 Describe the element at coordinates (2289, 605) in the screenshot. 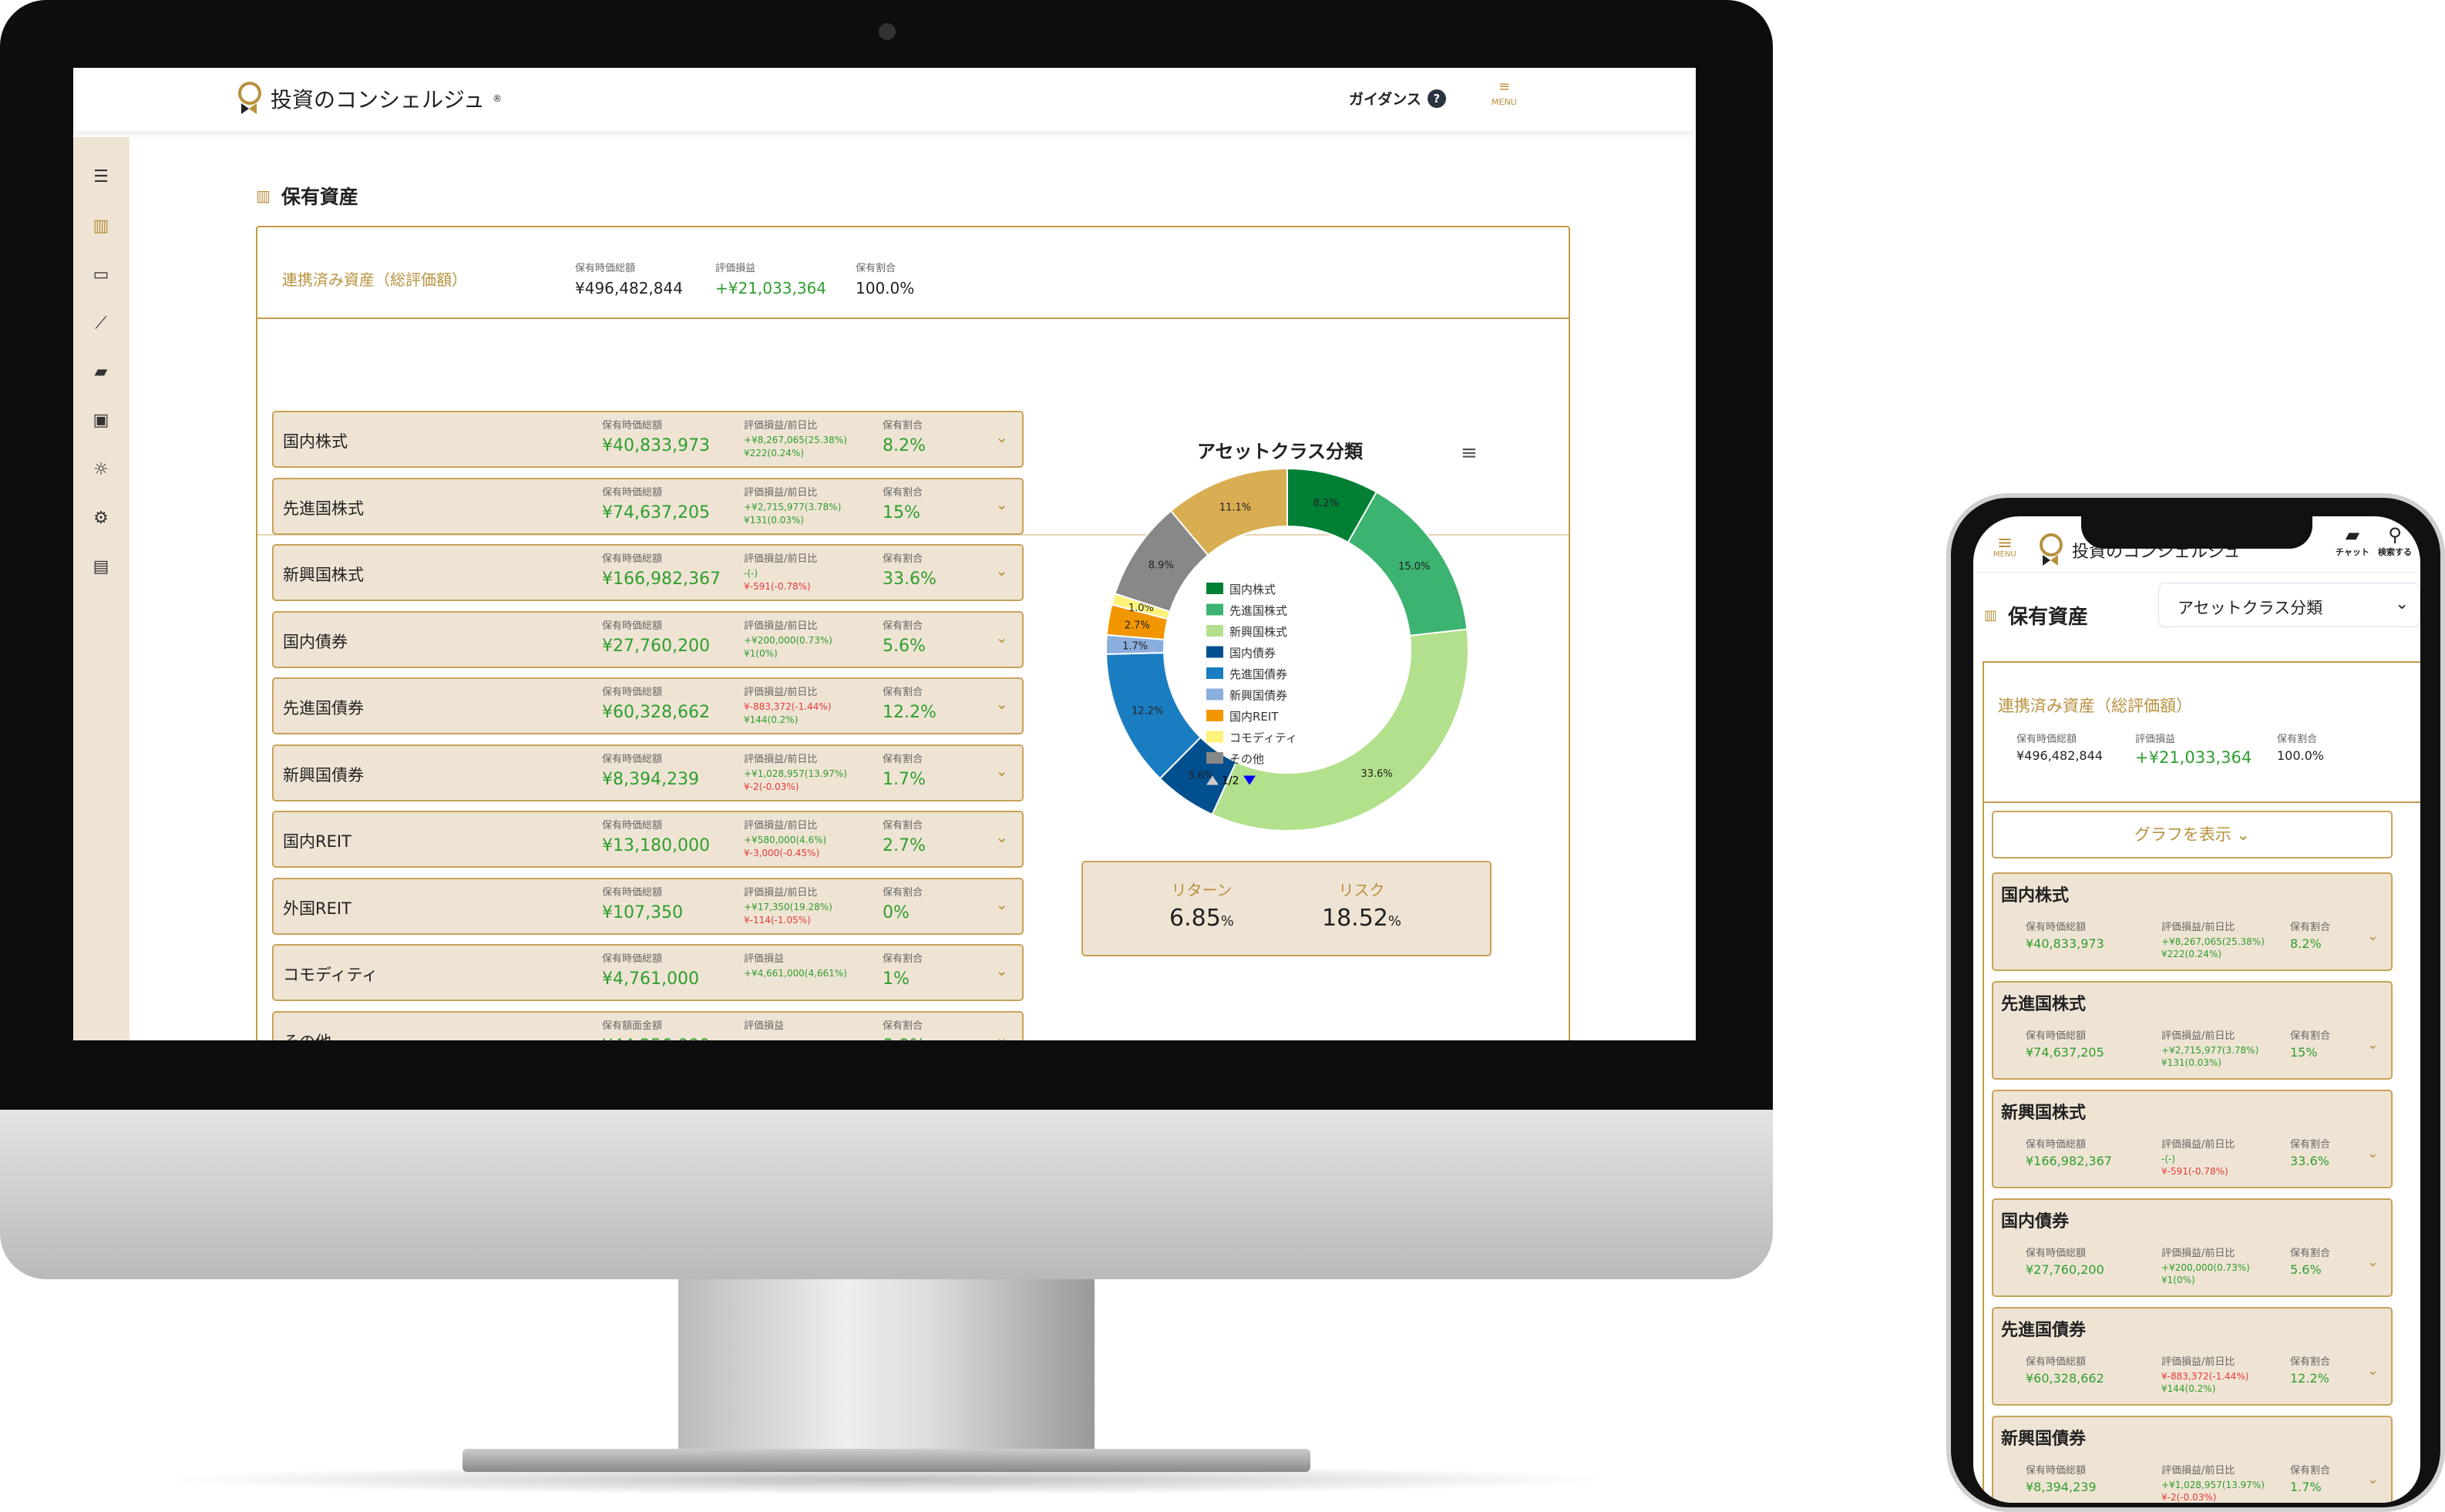

I see `classification-select: アセットクラス分類 ⌄` at that location.